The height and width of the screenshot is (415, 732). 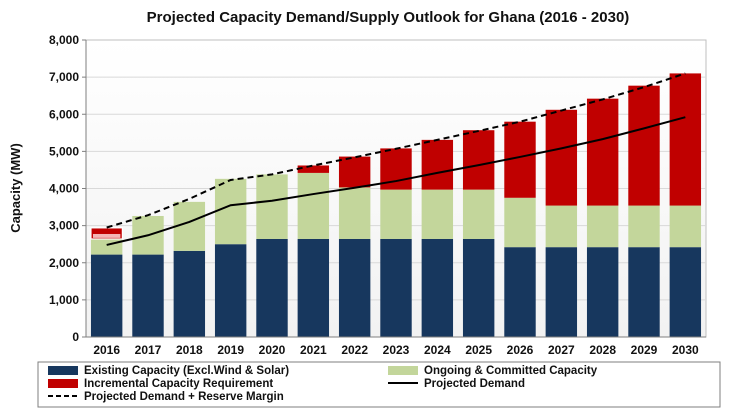 What do you see at coordinates (148, 350) in the screenshot?
I see `x-tick-label: 2017` at bounding box center [148, 350].